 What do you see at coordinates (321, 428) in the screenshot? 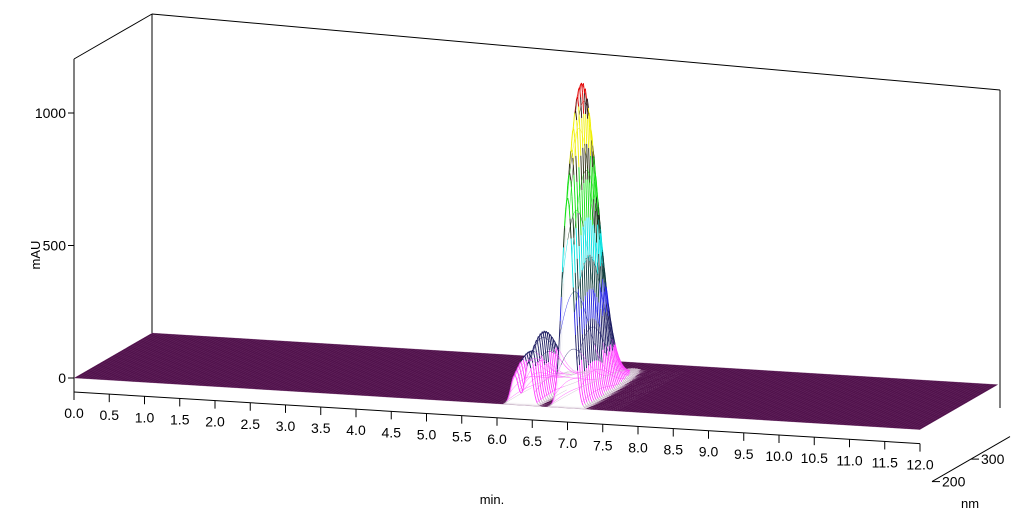
I see `x-tick-label: 3.5` at bounding box center [321, 428].